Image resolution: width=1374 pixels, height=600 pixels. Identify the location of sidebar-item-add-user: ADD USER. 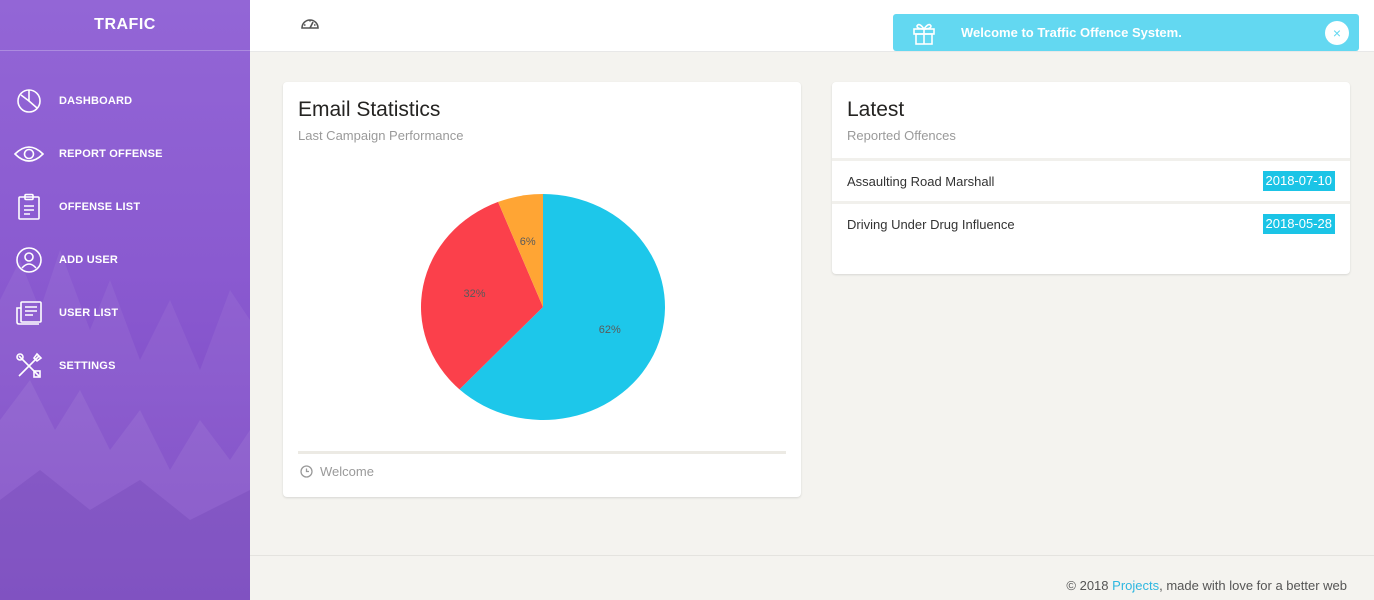
(125, 259).